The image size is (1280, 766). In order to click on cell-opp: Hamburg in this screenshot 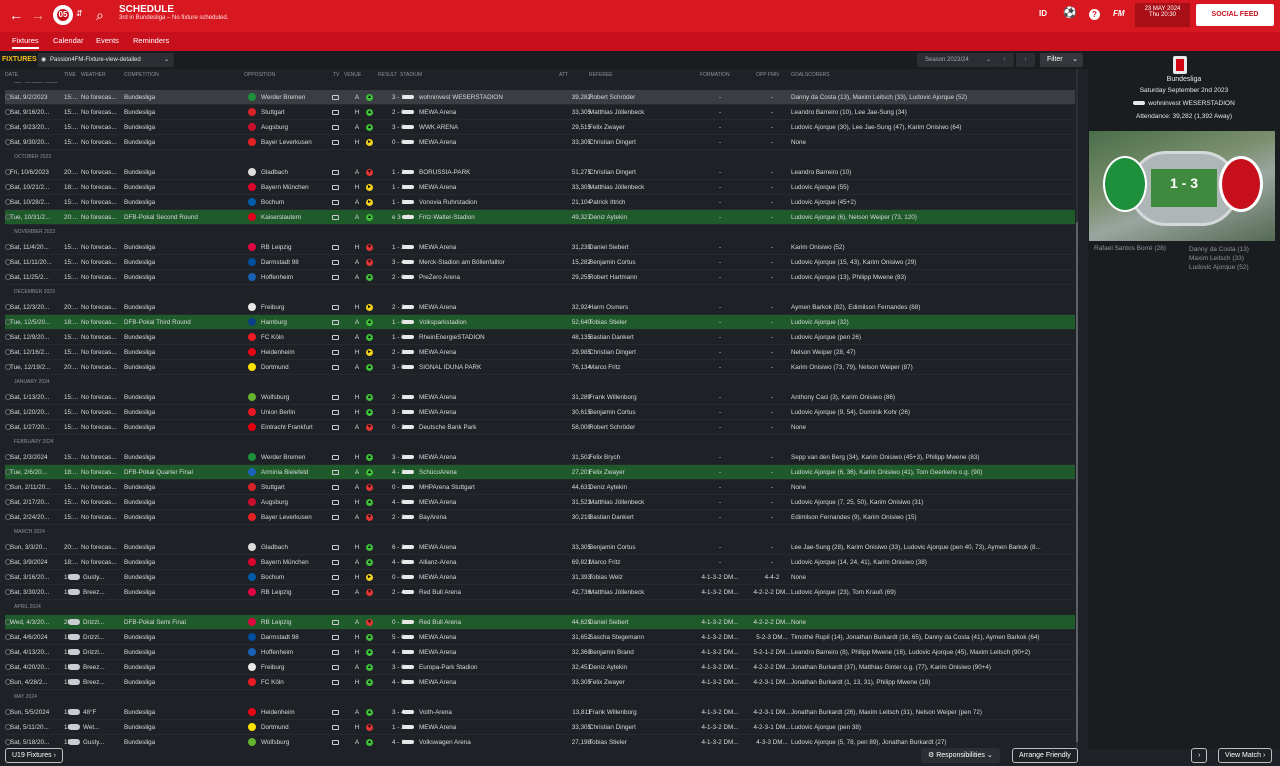, I will do `click(274, 322)`.